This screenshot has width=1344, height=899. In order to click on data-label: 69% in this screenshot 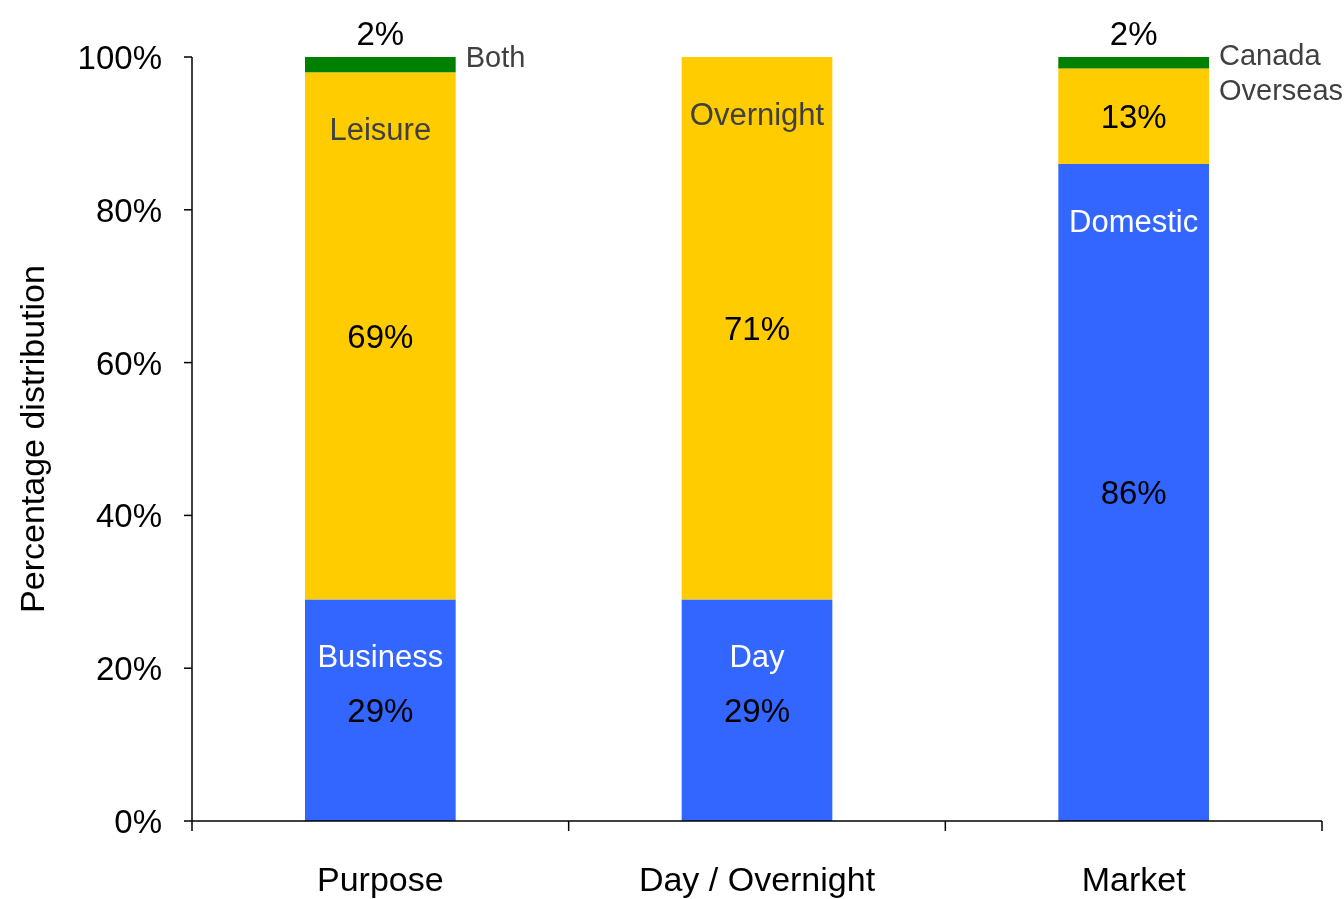, I will do `click(380, 336)`.